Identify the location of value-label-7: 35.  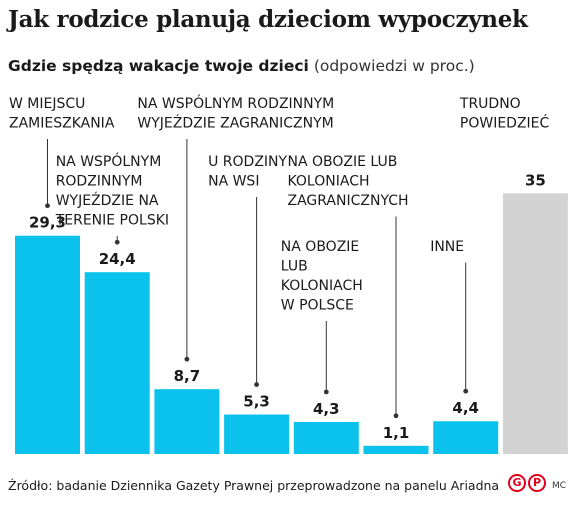
(535, 180).